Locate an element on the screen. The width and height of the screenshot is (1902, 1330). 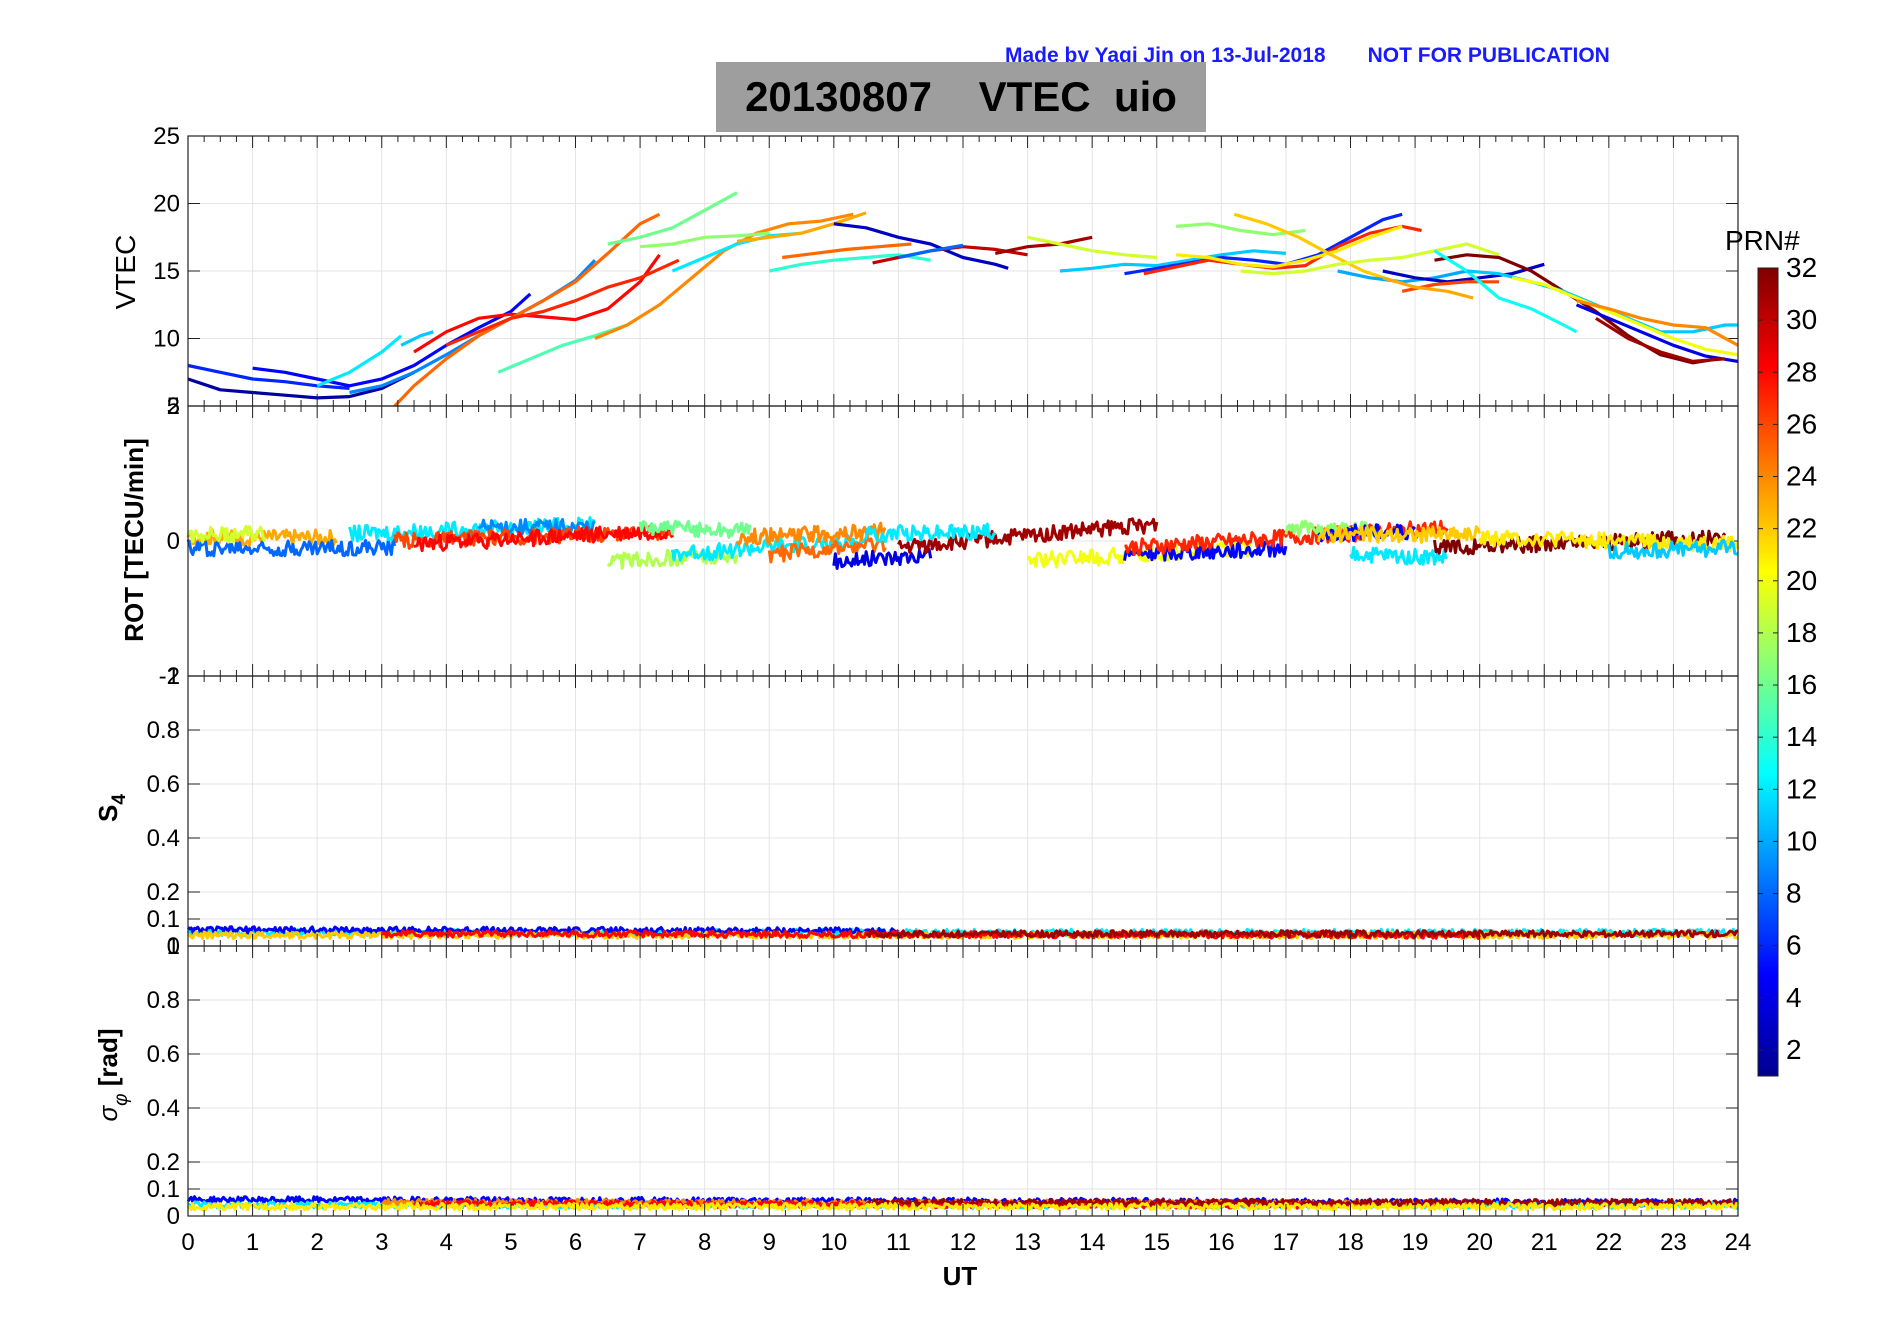
colorbar-tick-label: 8 is located at coordinates (1794, 893).